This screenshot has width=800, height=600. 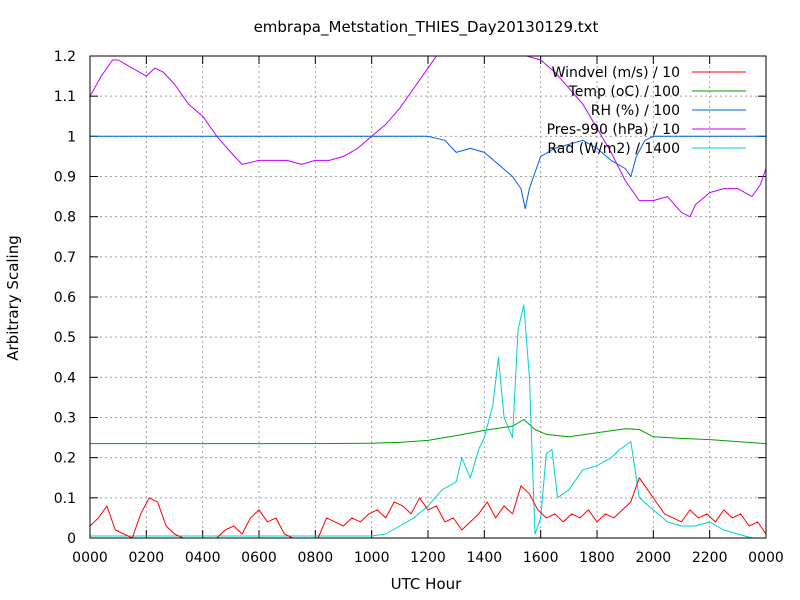 I want to click on legend-label: RH (%) / 100, so click(x=635, y=111).